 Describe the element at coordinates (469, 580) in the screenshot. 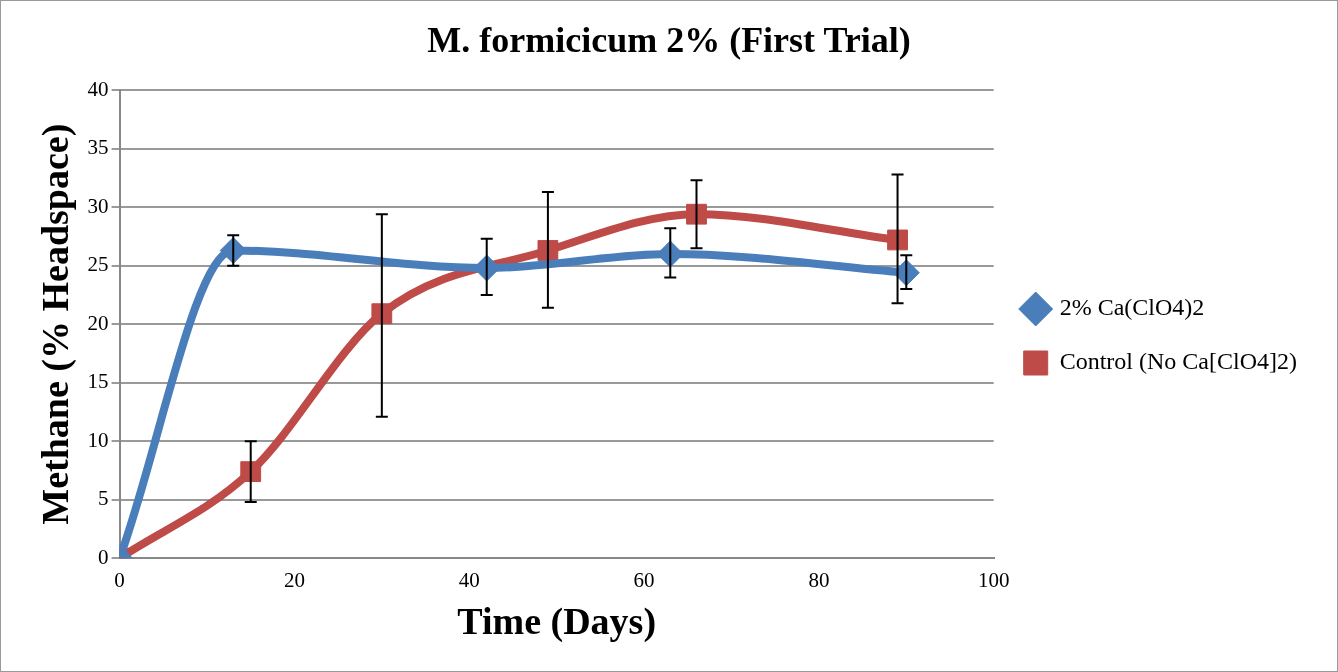

I see `x-tick-label: 40` at that location.